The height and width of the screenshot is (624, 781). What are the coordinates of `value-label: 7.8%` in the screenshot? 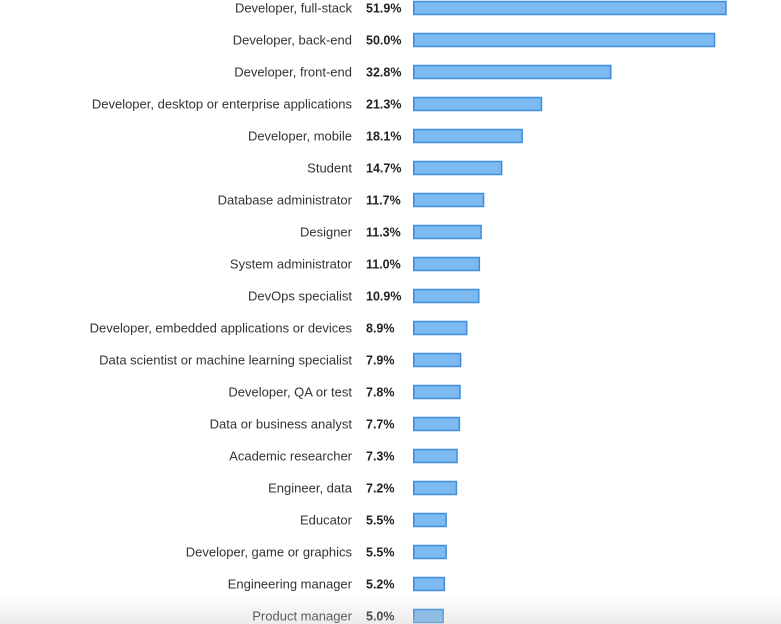 It's located at (380, 393).